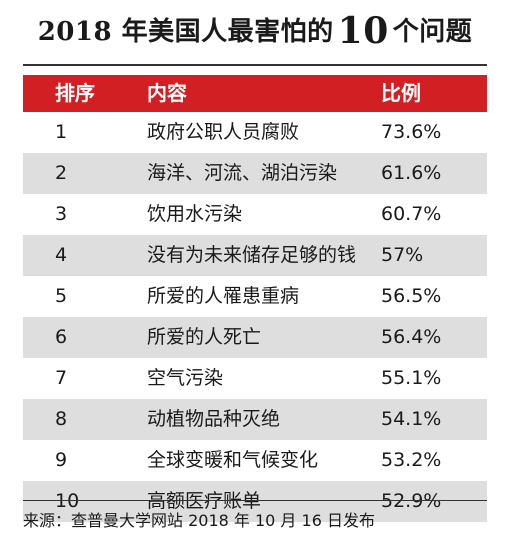  I want to click on content-cell: 饮用水污染, so click(195, 214).